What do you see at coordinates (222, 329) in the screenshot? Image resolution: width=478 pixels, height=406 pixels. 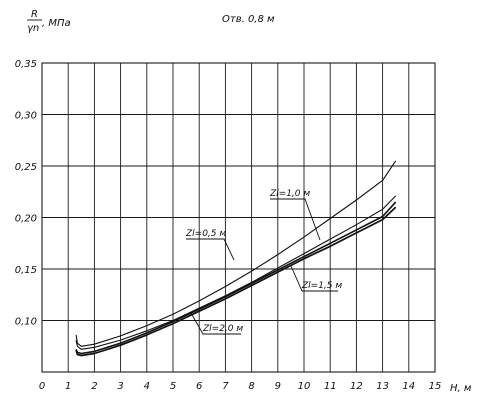 I see `annotation-label: Zl=2,0 м` at bounding box center [222, 329].